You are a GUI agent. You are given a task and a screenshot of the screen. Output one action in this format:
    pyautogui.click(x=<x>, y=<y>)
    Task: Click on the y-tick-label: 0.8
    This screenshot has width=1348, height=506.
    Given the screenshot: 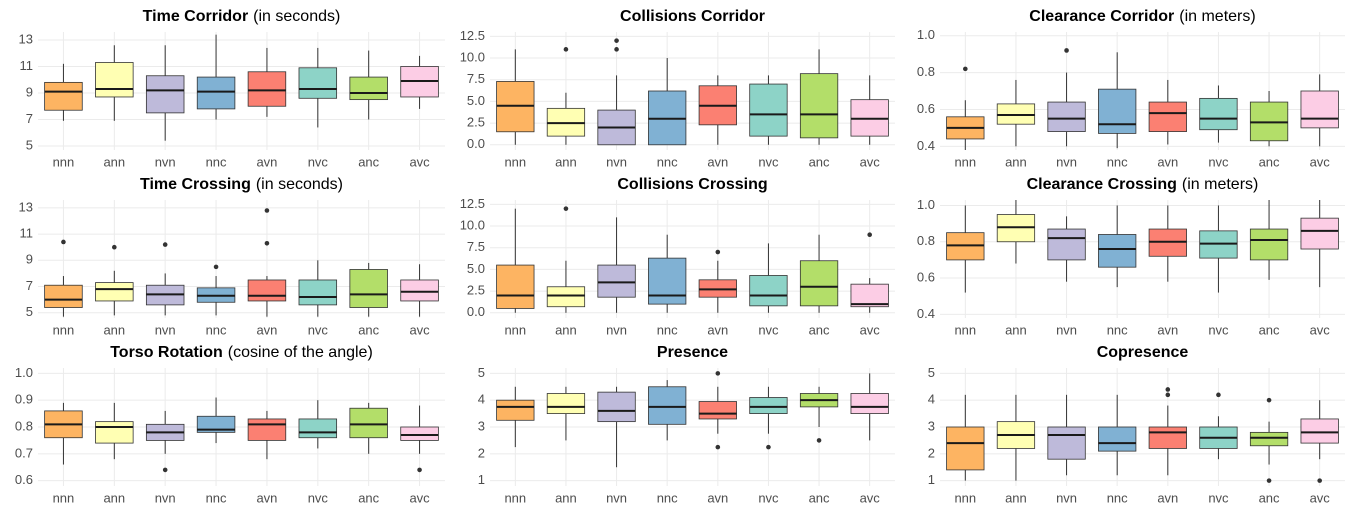 What is the action you would take?
    pyautogui.click(x=926, y=240)
    